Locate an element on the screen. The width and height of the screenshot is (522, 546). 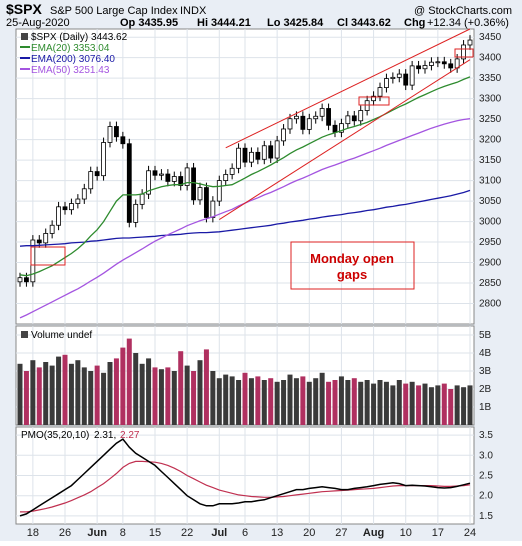
price-tick-label: 2950 is located at coordinates (490, 242).